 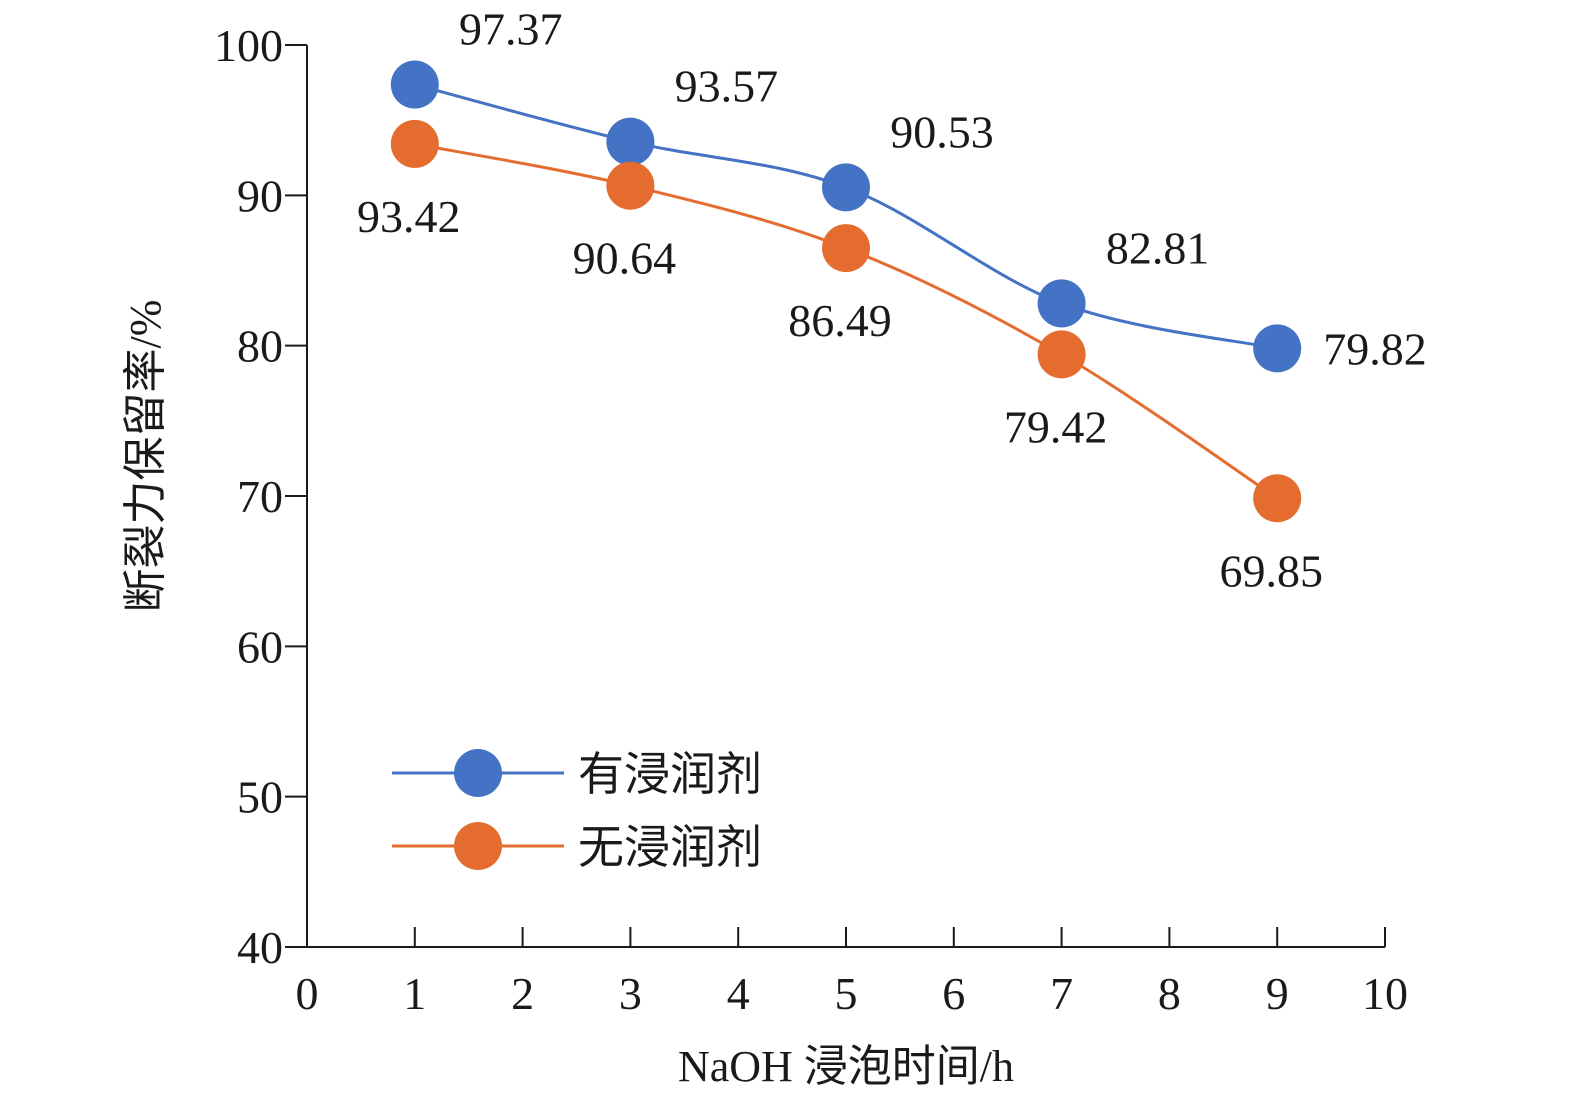 What do you see at coordinates (307, 993) in the screenshot?
I see `x-tick-label: 0` at bounding box center [307, 993].